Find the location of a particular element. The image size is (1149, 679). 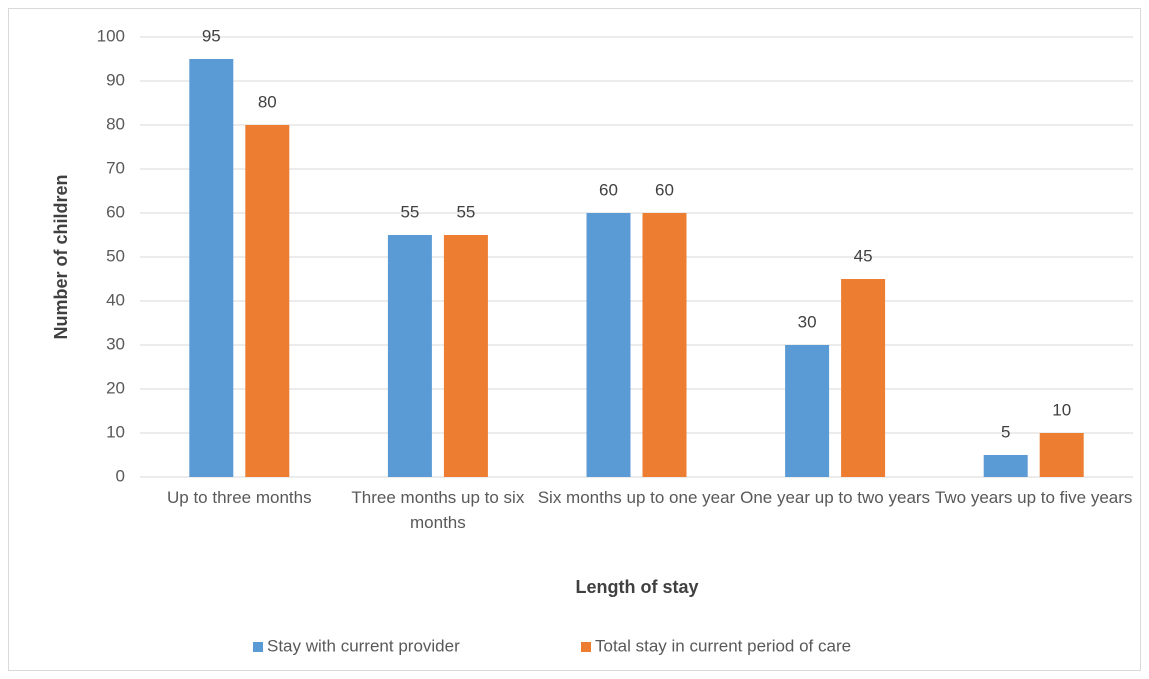

x-tick-label: One year up to two years is located at coordinates (835, 497).